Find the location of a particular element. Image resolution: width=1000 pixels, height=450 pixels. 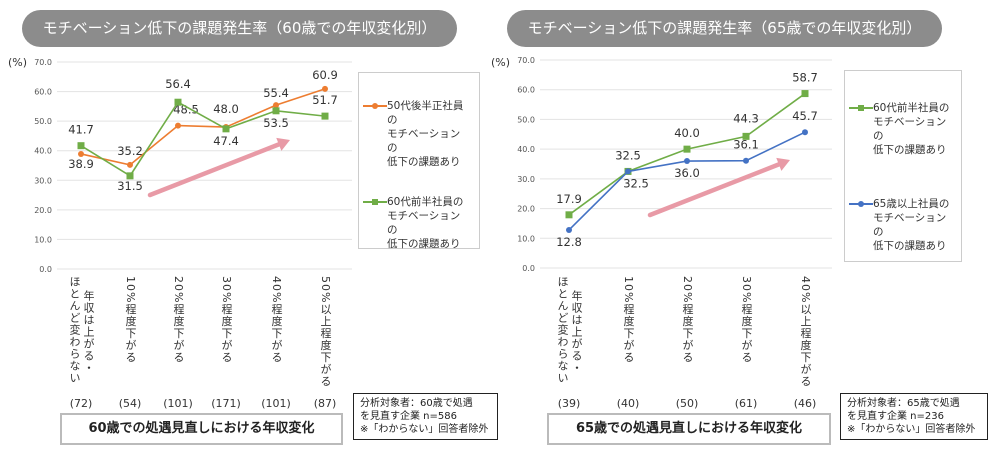

data-label: 55.4 is located at coordinates (276, 93).